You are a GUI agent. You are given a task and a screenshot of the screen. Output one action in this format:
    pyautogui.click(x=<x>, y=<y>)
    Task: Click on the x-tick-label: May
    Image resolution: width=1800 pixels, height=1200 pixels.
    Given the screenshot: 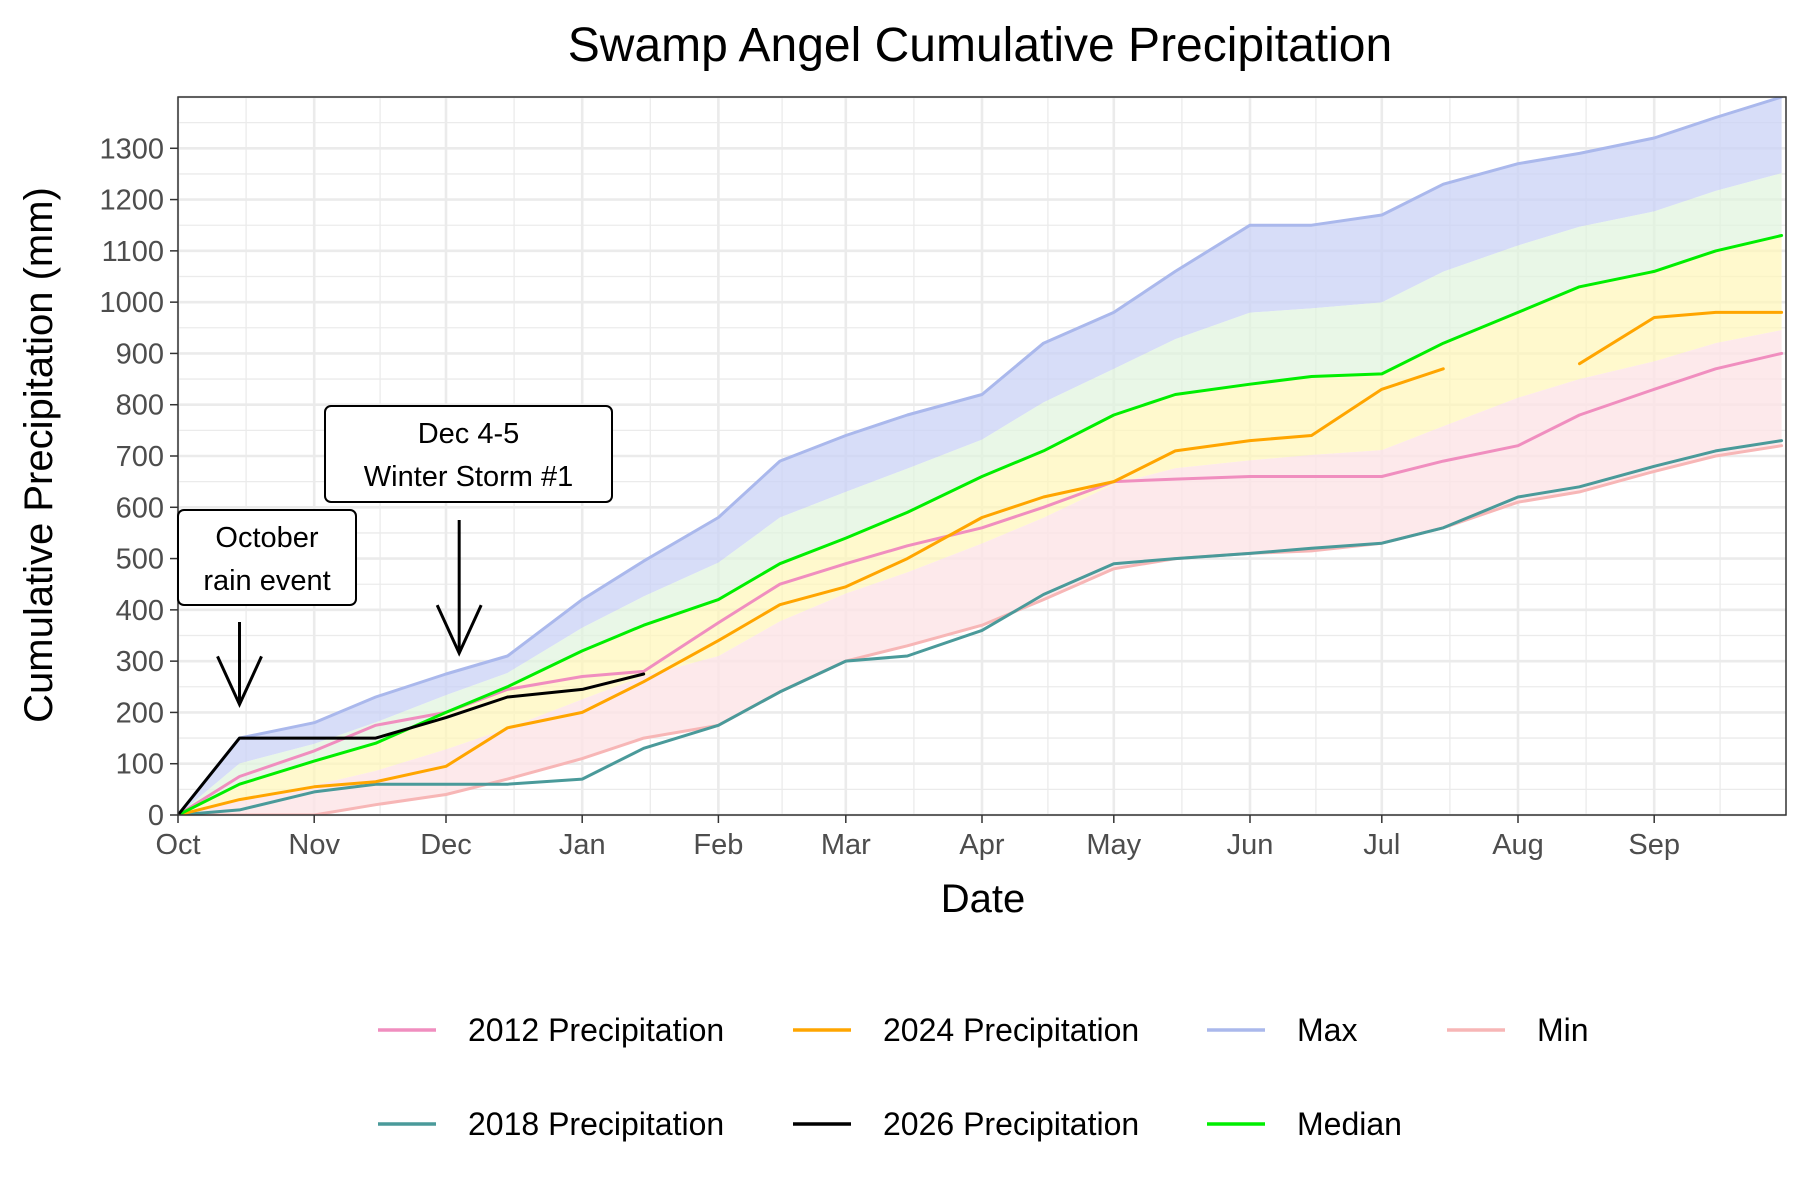 What is the action you would take?
    pyautogui.click(x=1113, y=845)
    